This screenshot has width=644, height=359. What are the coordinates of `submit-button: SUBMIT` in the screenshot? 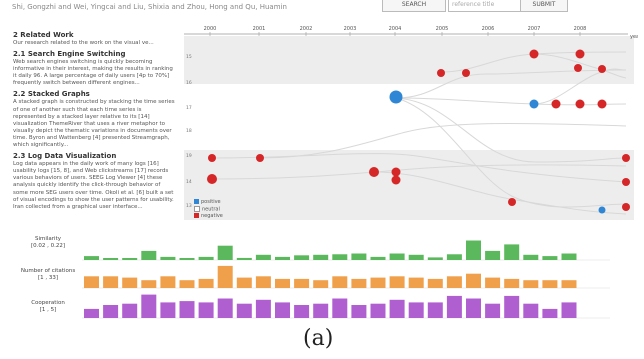 It's located at (544, 6).